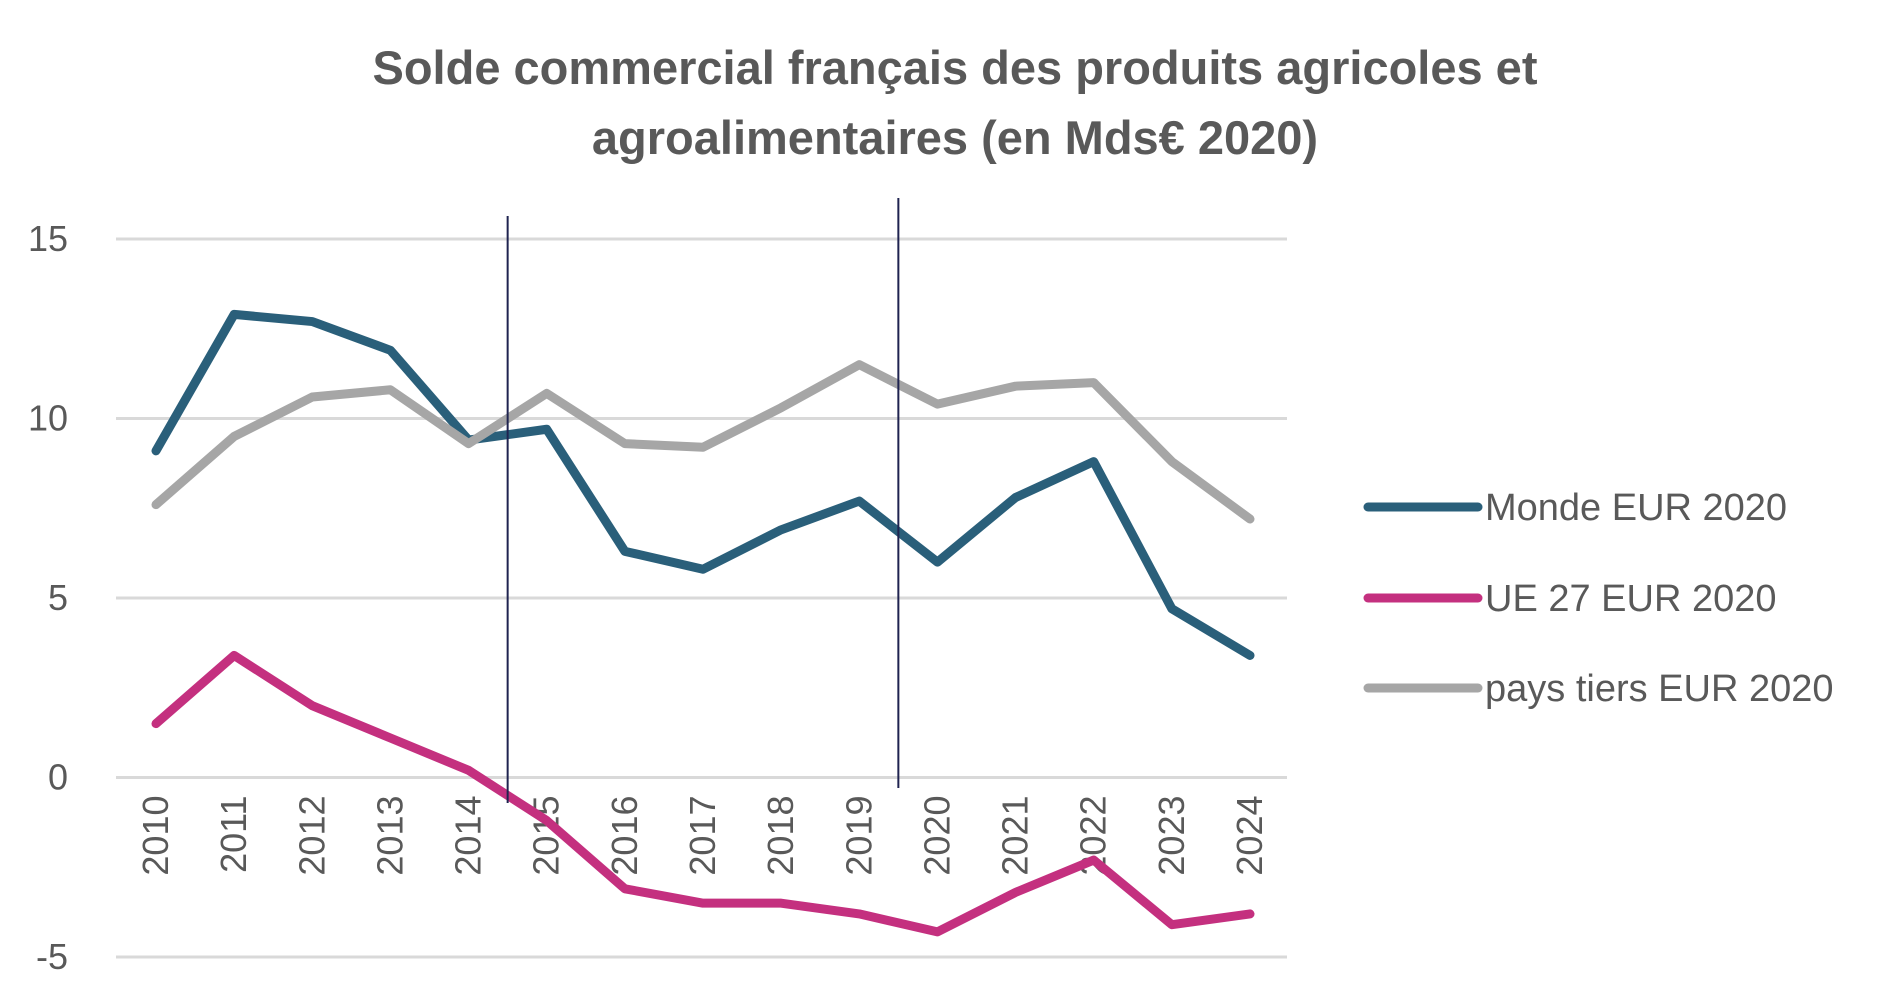  What do you see at coordinates (780, 836) in the screenshot?
I see `x-tick-label: 2018` at bounding box center [780, 836].